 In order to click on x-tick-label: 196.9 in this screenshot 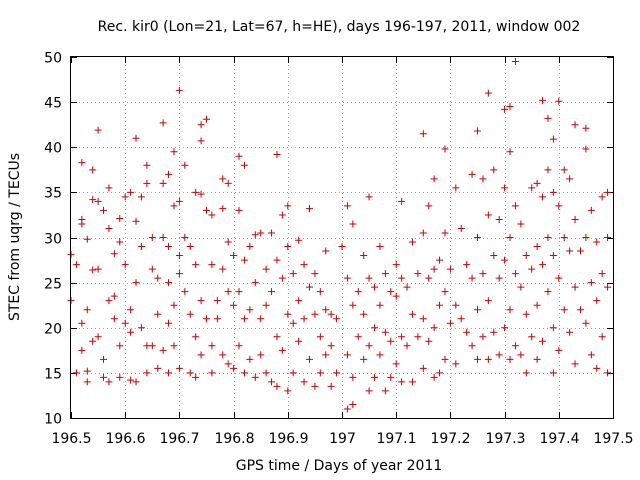, I will do `click(288, 439)`.